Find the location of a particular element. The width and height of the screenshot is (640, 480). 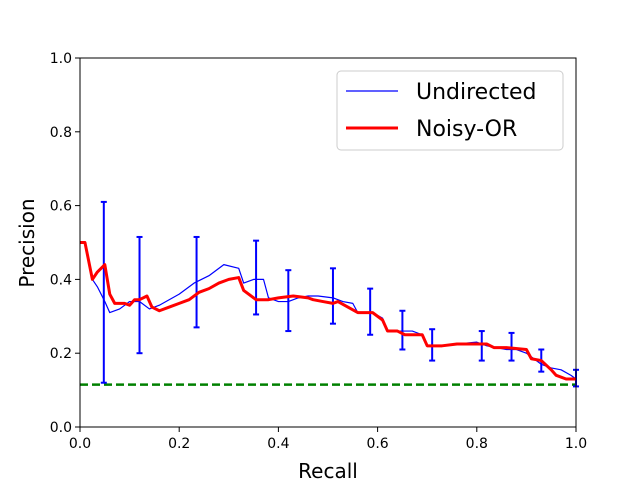

legend-label-undirected: Undirected is located at coordinates (476, 92).